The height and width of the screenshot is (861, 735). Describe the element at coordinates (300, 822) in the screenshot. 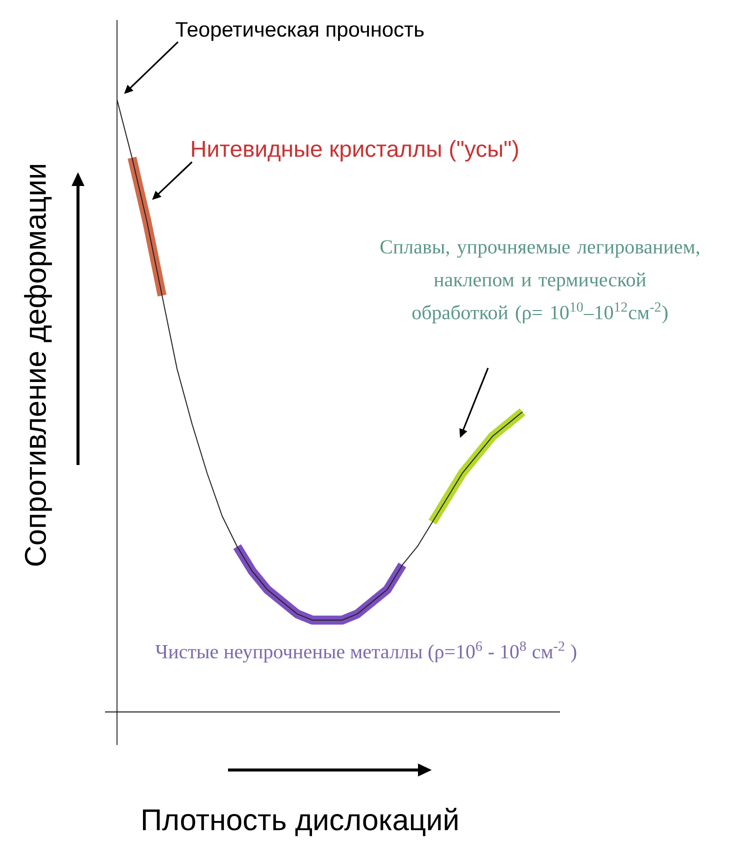

I see `x-axis-title: Плотность дислокаций` at that location.